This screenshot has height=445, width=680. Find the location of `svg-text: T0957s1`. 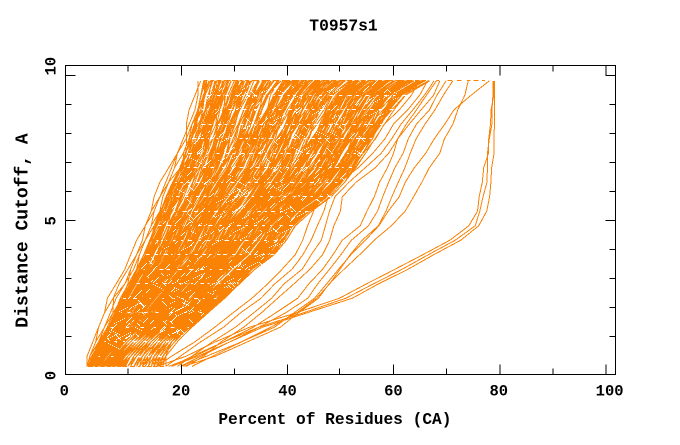

svg-text: T0957s1 is located at coordinates (343, 25).